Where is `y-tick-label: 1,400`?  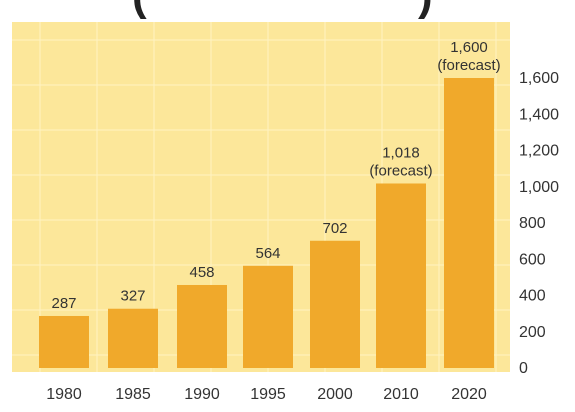 y-tick-label: 1,400 is located at coordinates (539, 114).